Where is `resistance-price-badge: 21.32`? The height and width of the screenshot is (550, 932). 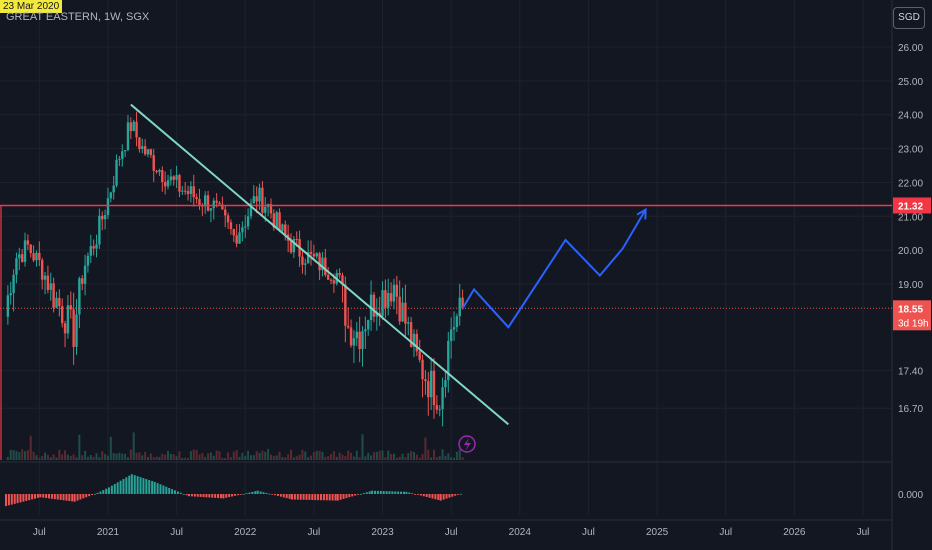 resistance-price-badge: 21.32 is located at coordinates (910, 206).